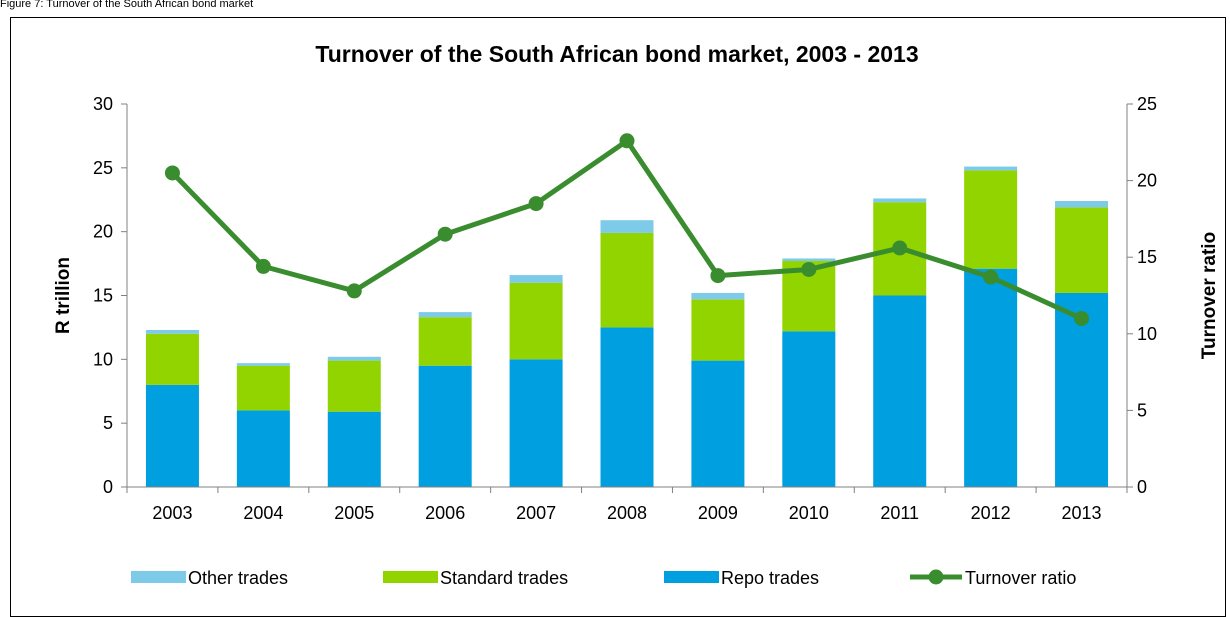 This screenshot has width=1230, height=617. Describe the element at coordinates (536, 321) in the screenshot. I see `standard-bar-2007` at that location.